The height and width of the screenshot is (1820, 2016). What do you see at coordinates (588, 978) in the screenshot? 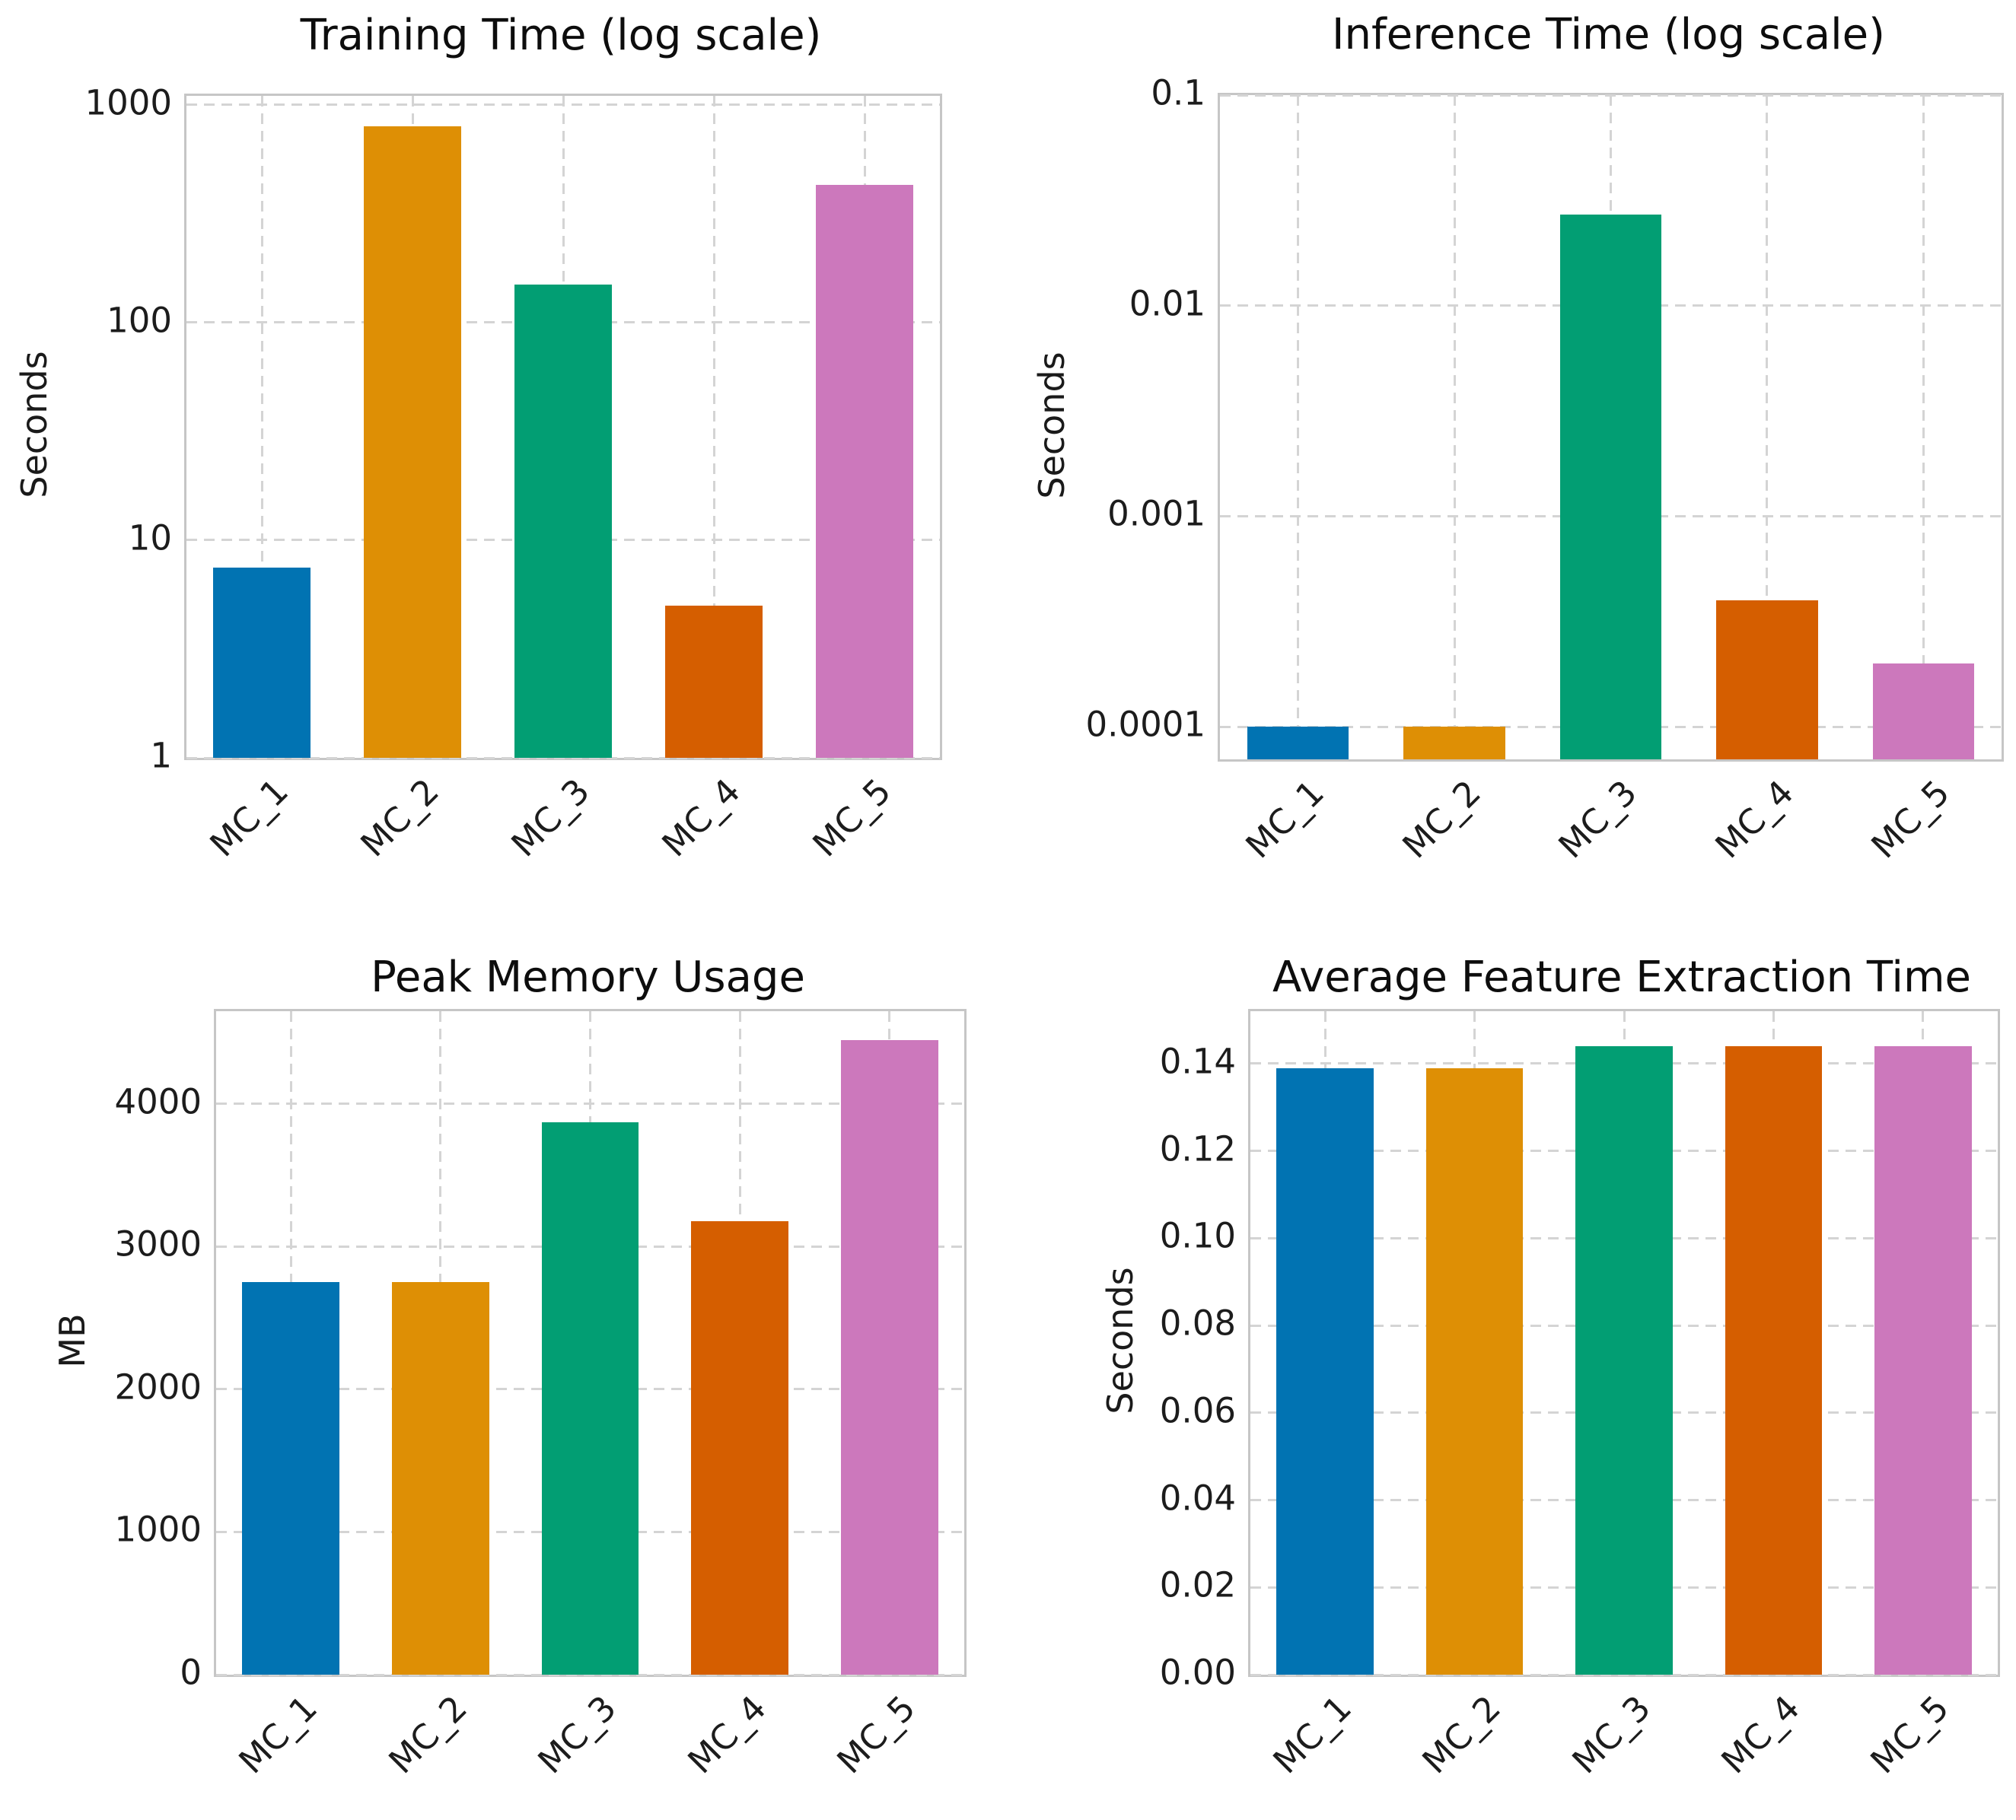
I see `chart-title: Peak Memory Usage` at bounding box center [588, 978].